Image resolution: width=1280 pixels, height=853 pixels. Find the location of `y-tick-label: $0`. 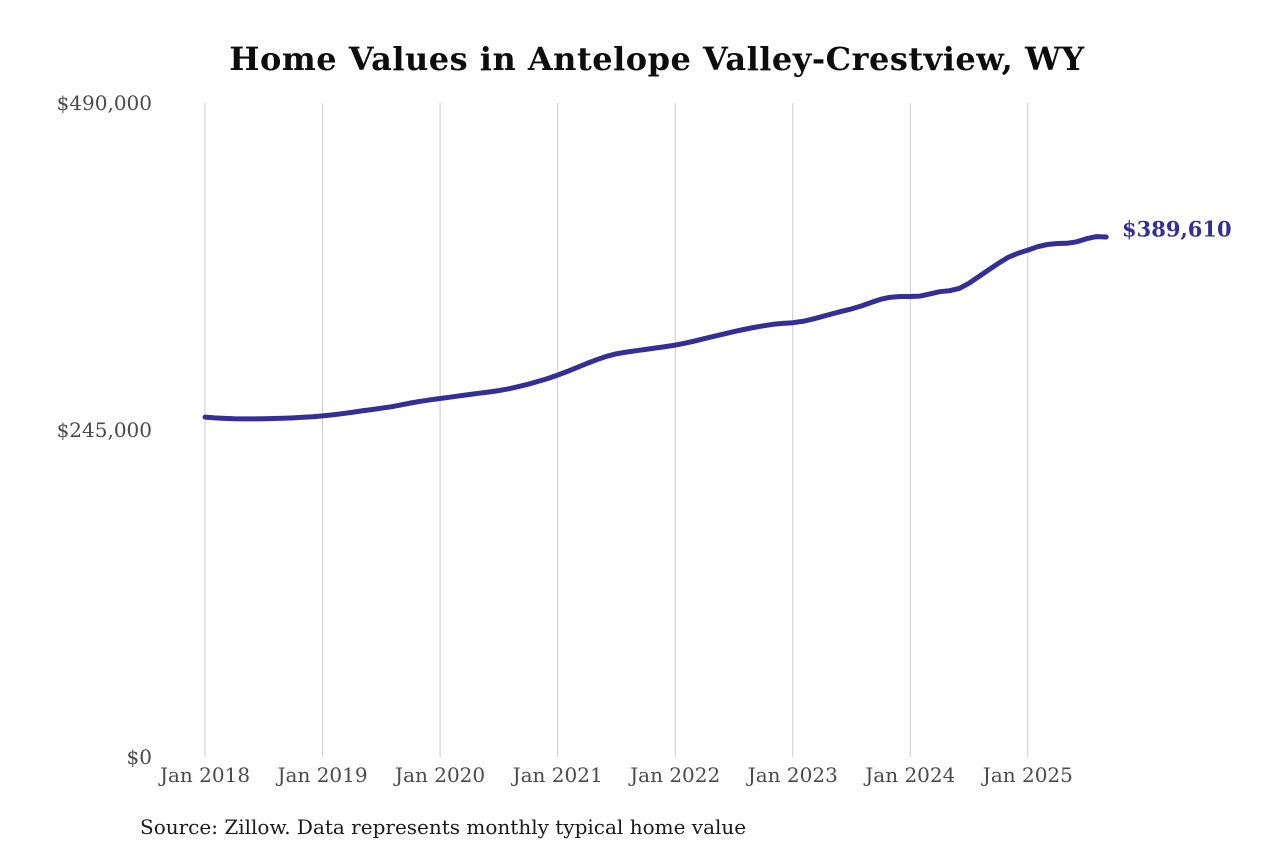

y-tick-label: $0 is located at coordinates (139, 757).